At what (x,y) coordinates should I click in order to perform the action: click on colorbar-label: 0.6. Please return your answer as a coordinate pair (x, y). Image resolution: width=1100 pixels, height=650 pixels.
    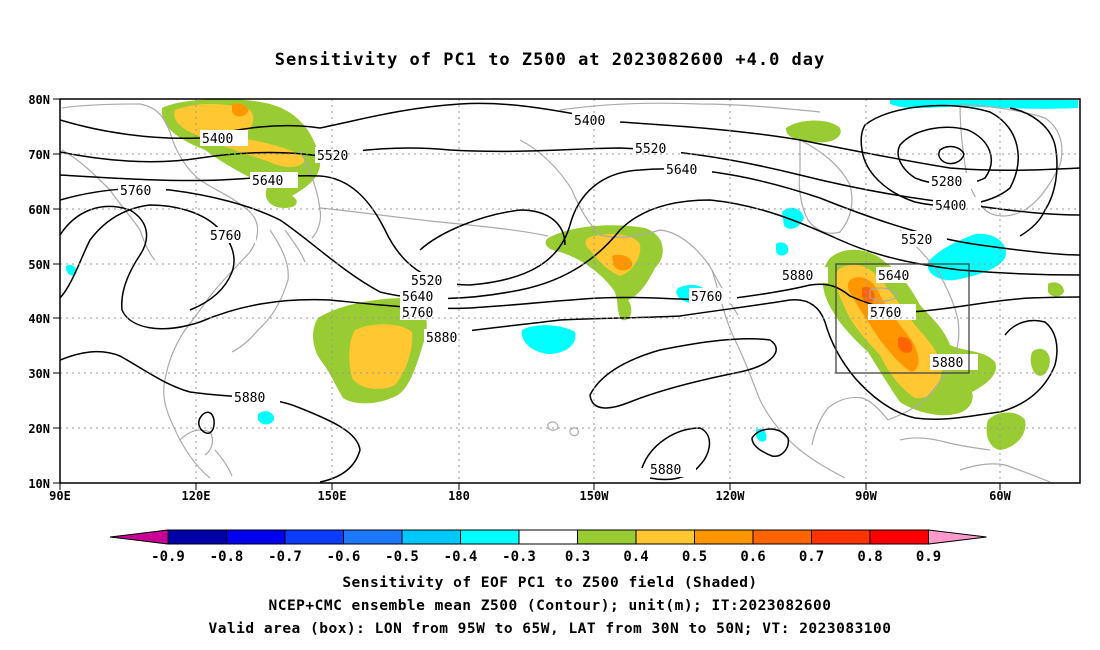
    Looking at the image, I should click on (752, 557).